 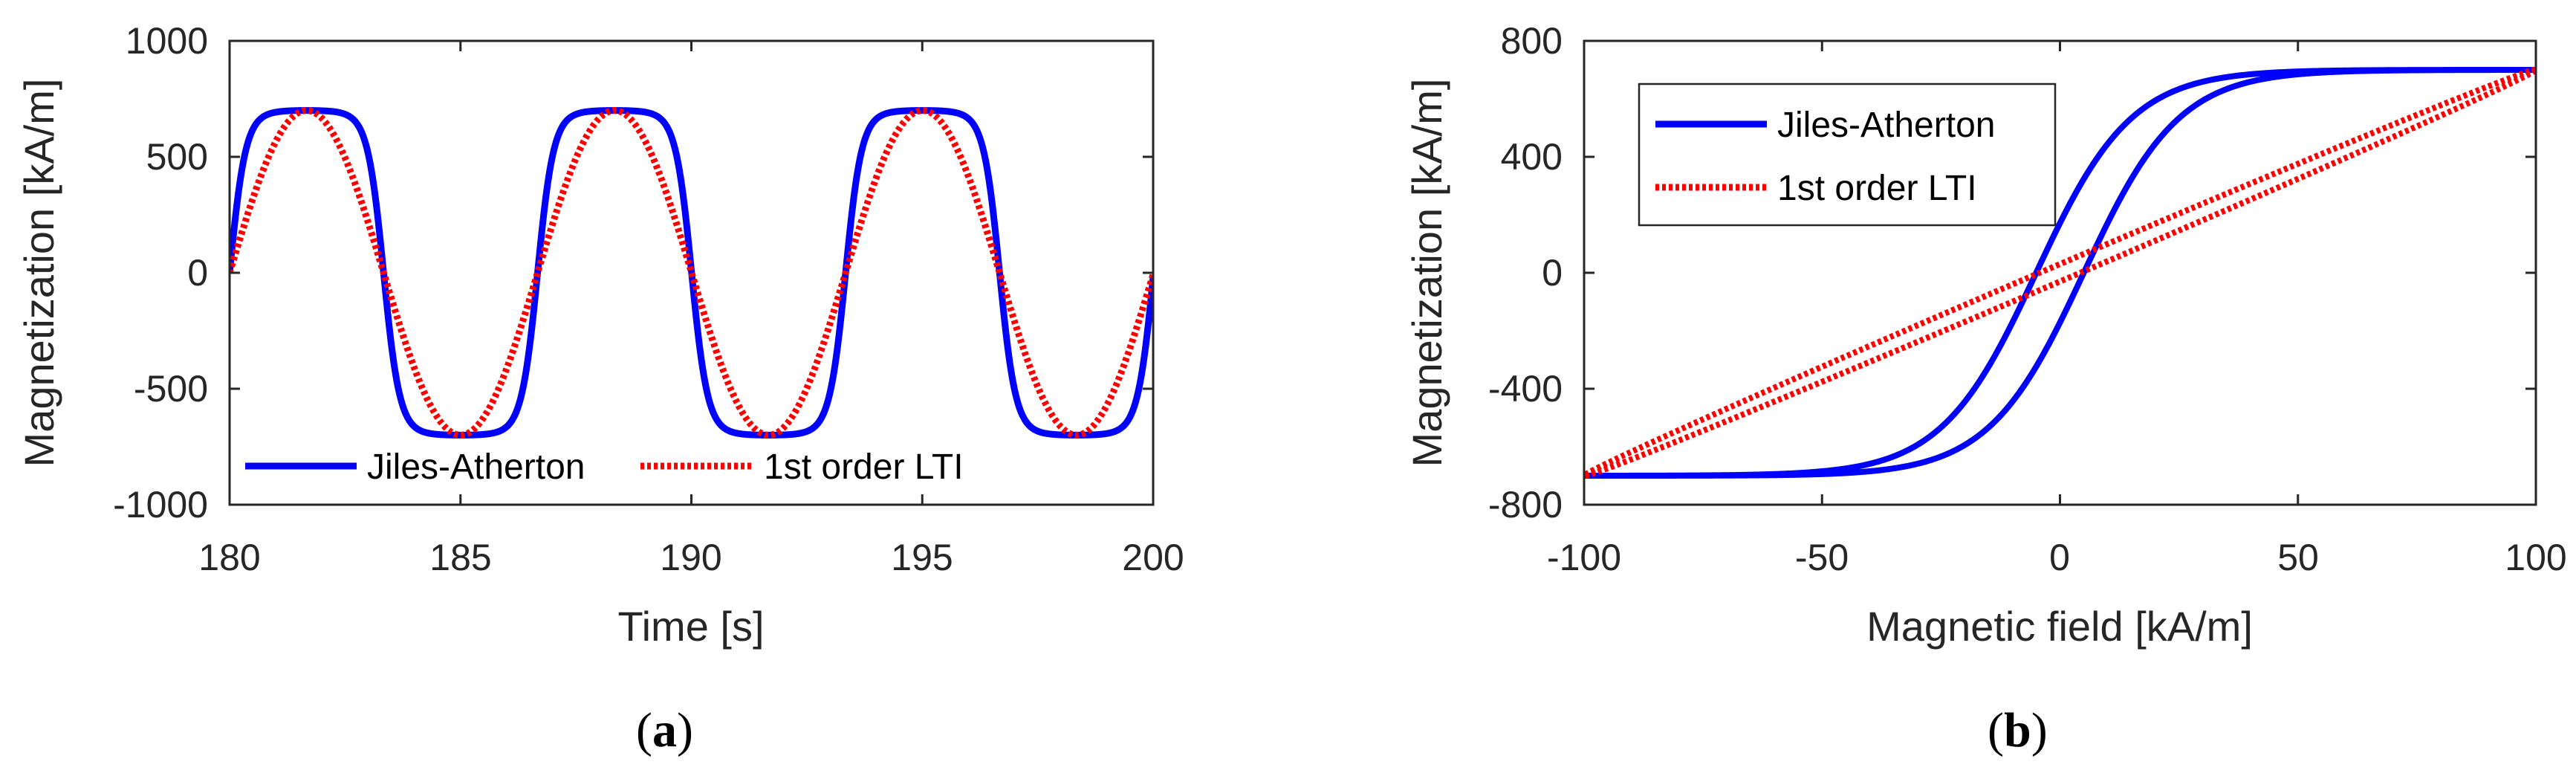 I want to click on a-ytick-label: 0, so click(x=197, y=273).